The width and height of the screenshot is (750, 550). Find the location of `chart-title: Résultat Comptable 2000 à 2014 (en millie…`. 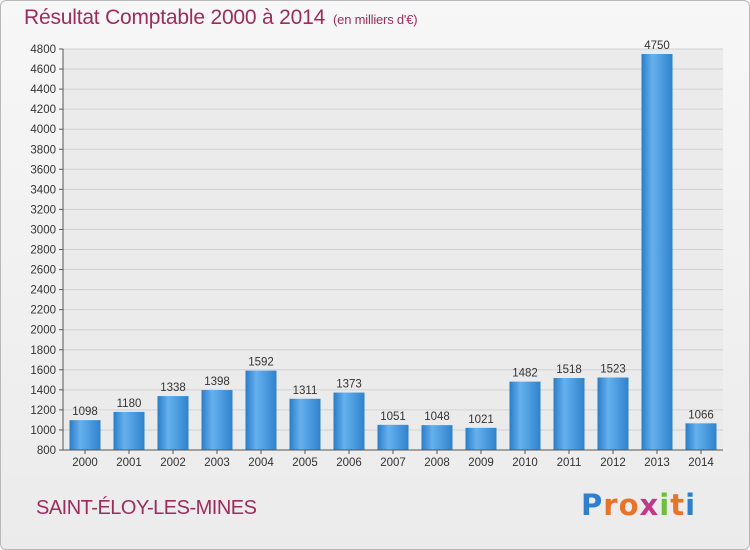

chart-title: Résultat Comptable 2000 à 2014 (en millie… is located at coordinates (221, 18).